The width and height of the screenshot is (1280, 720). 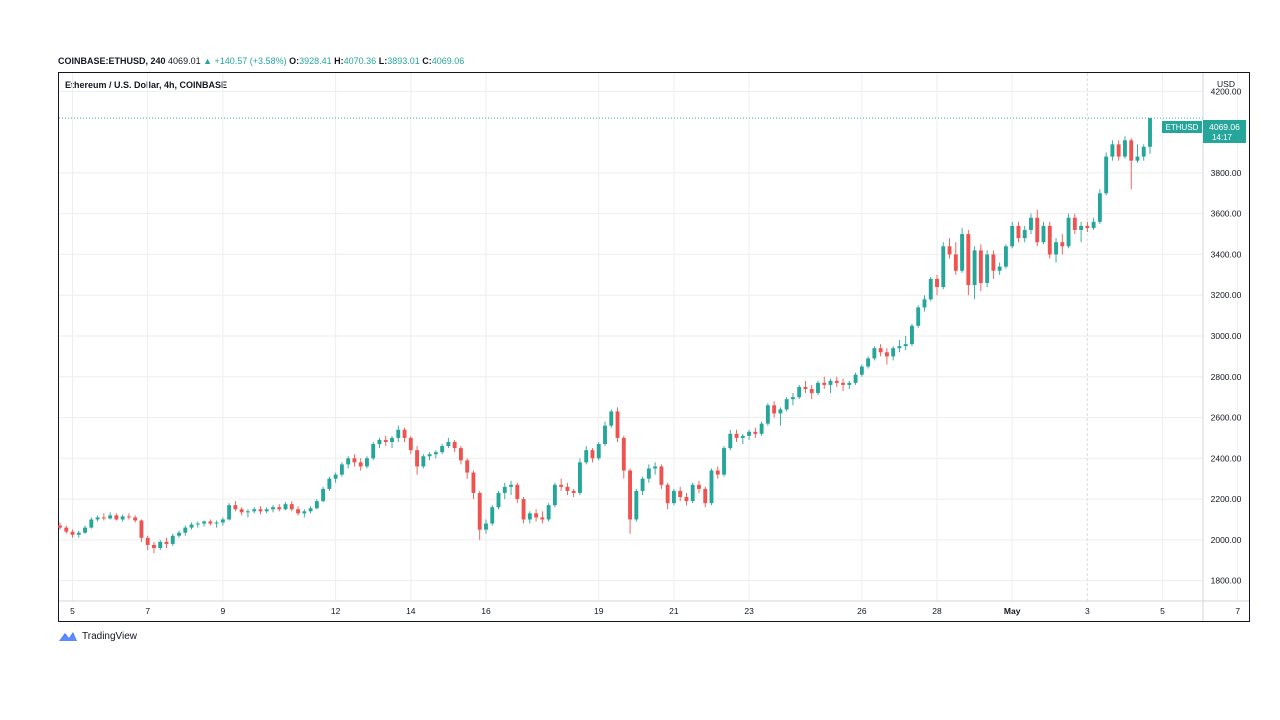 I want to click on price-tick-label: 2200.00, so click(x=1226, y=499).